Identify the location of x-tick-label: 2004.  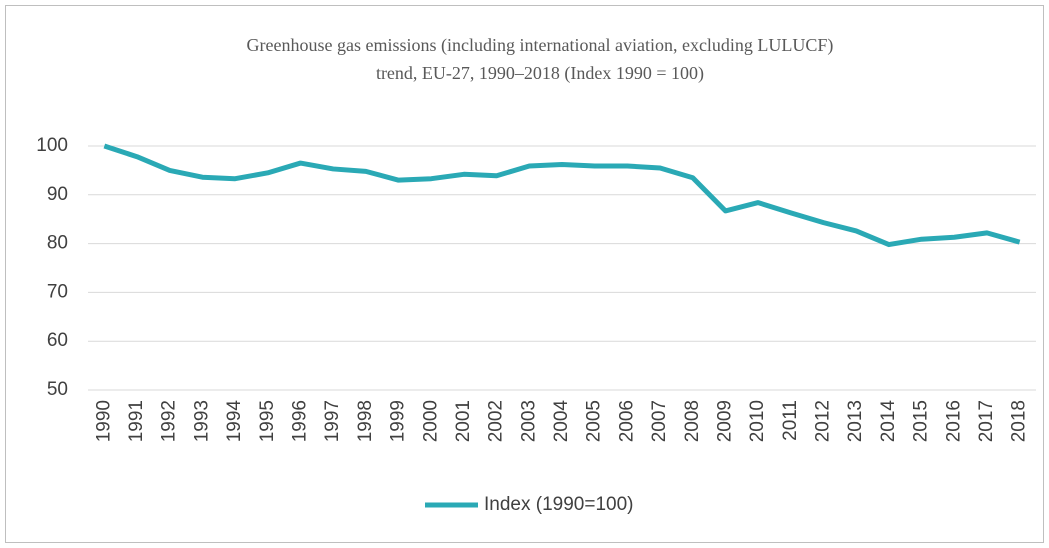
(561, 421).